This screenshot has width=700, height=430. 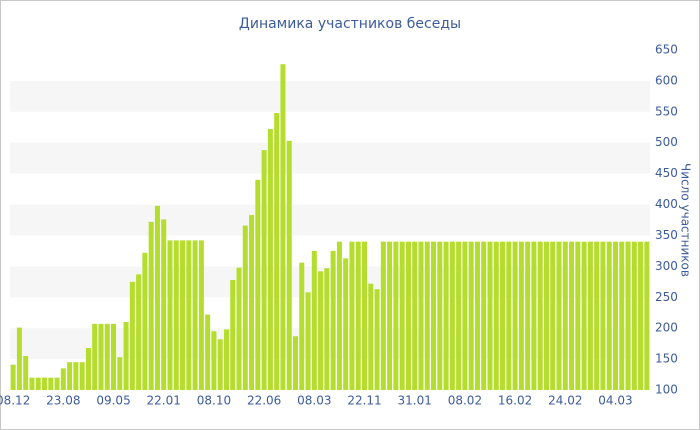 I want to click on y-tick-label: 650, so click(x=666, y=50).